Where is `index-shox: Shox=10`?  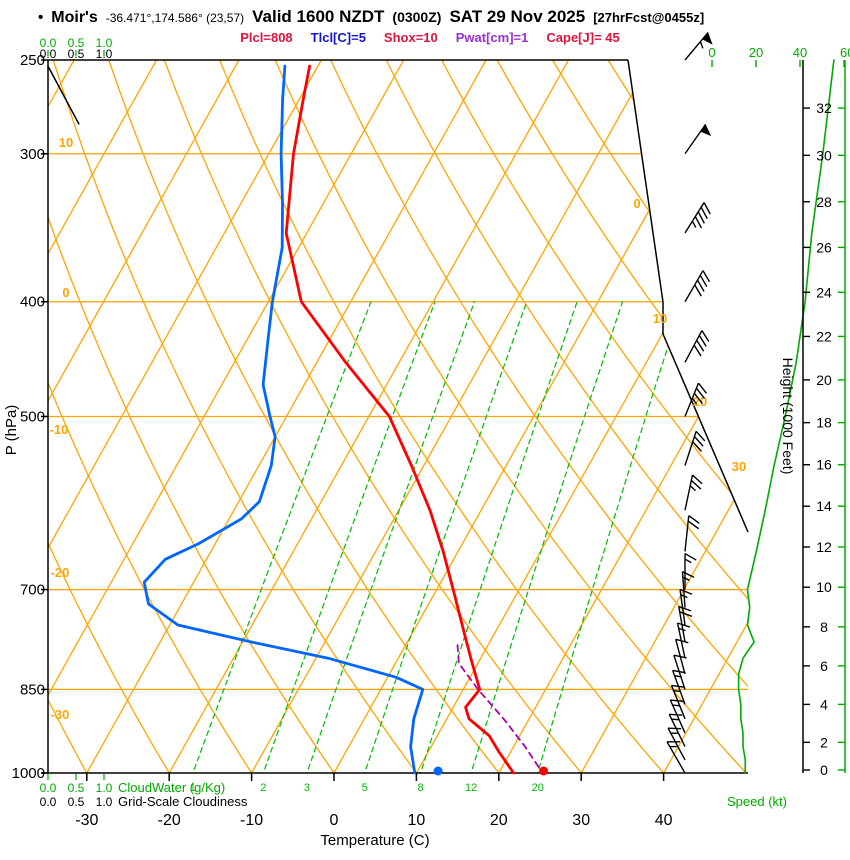 index-shox: Shox=10 is located at coordinates (410, 37).